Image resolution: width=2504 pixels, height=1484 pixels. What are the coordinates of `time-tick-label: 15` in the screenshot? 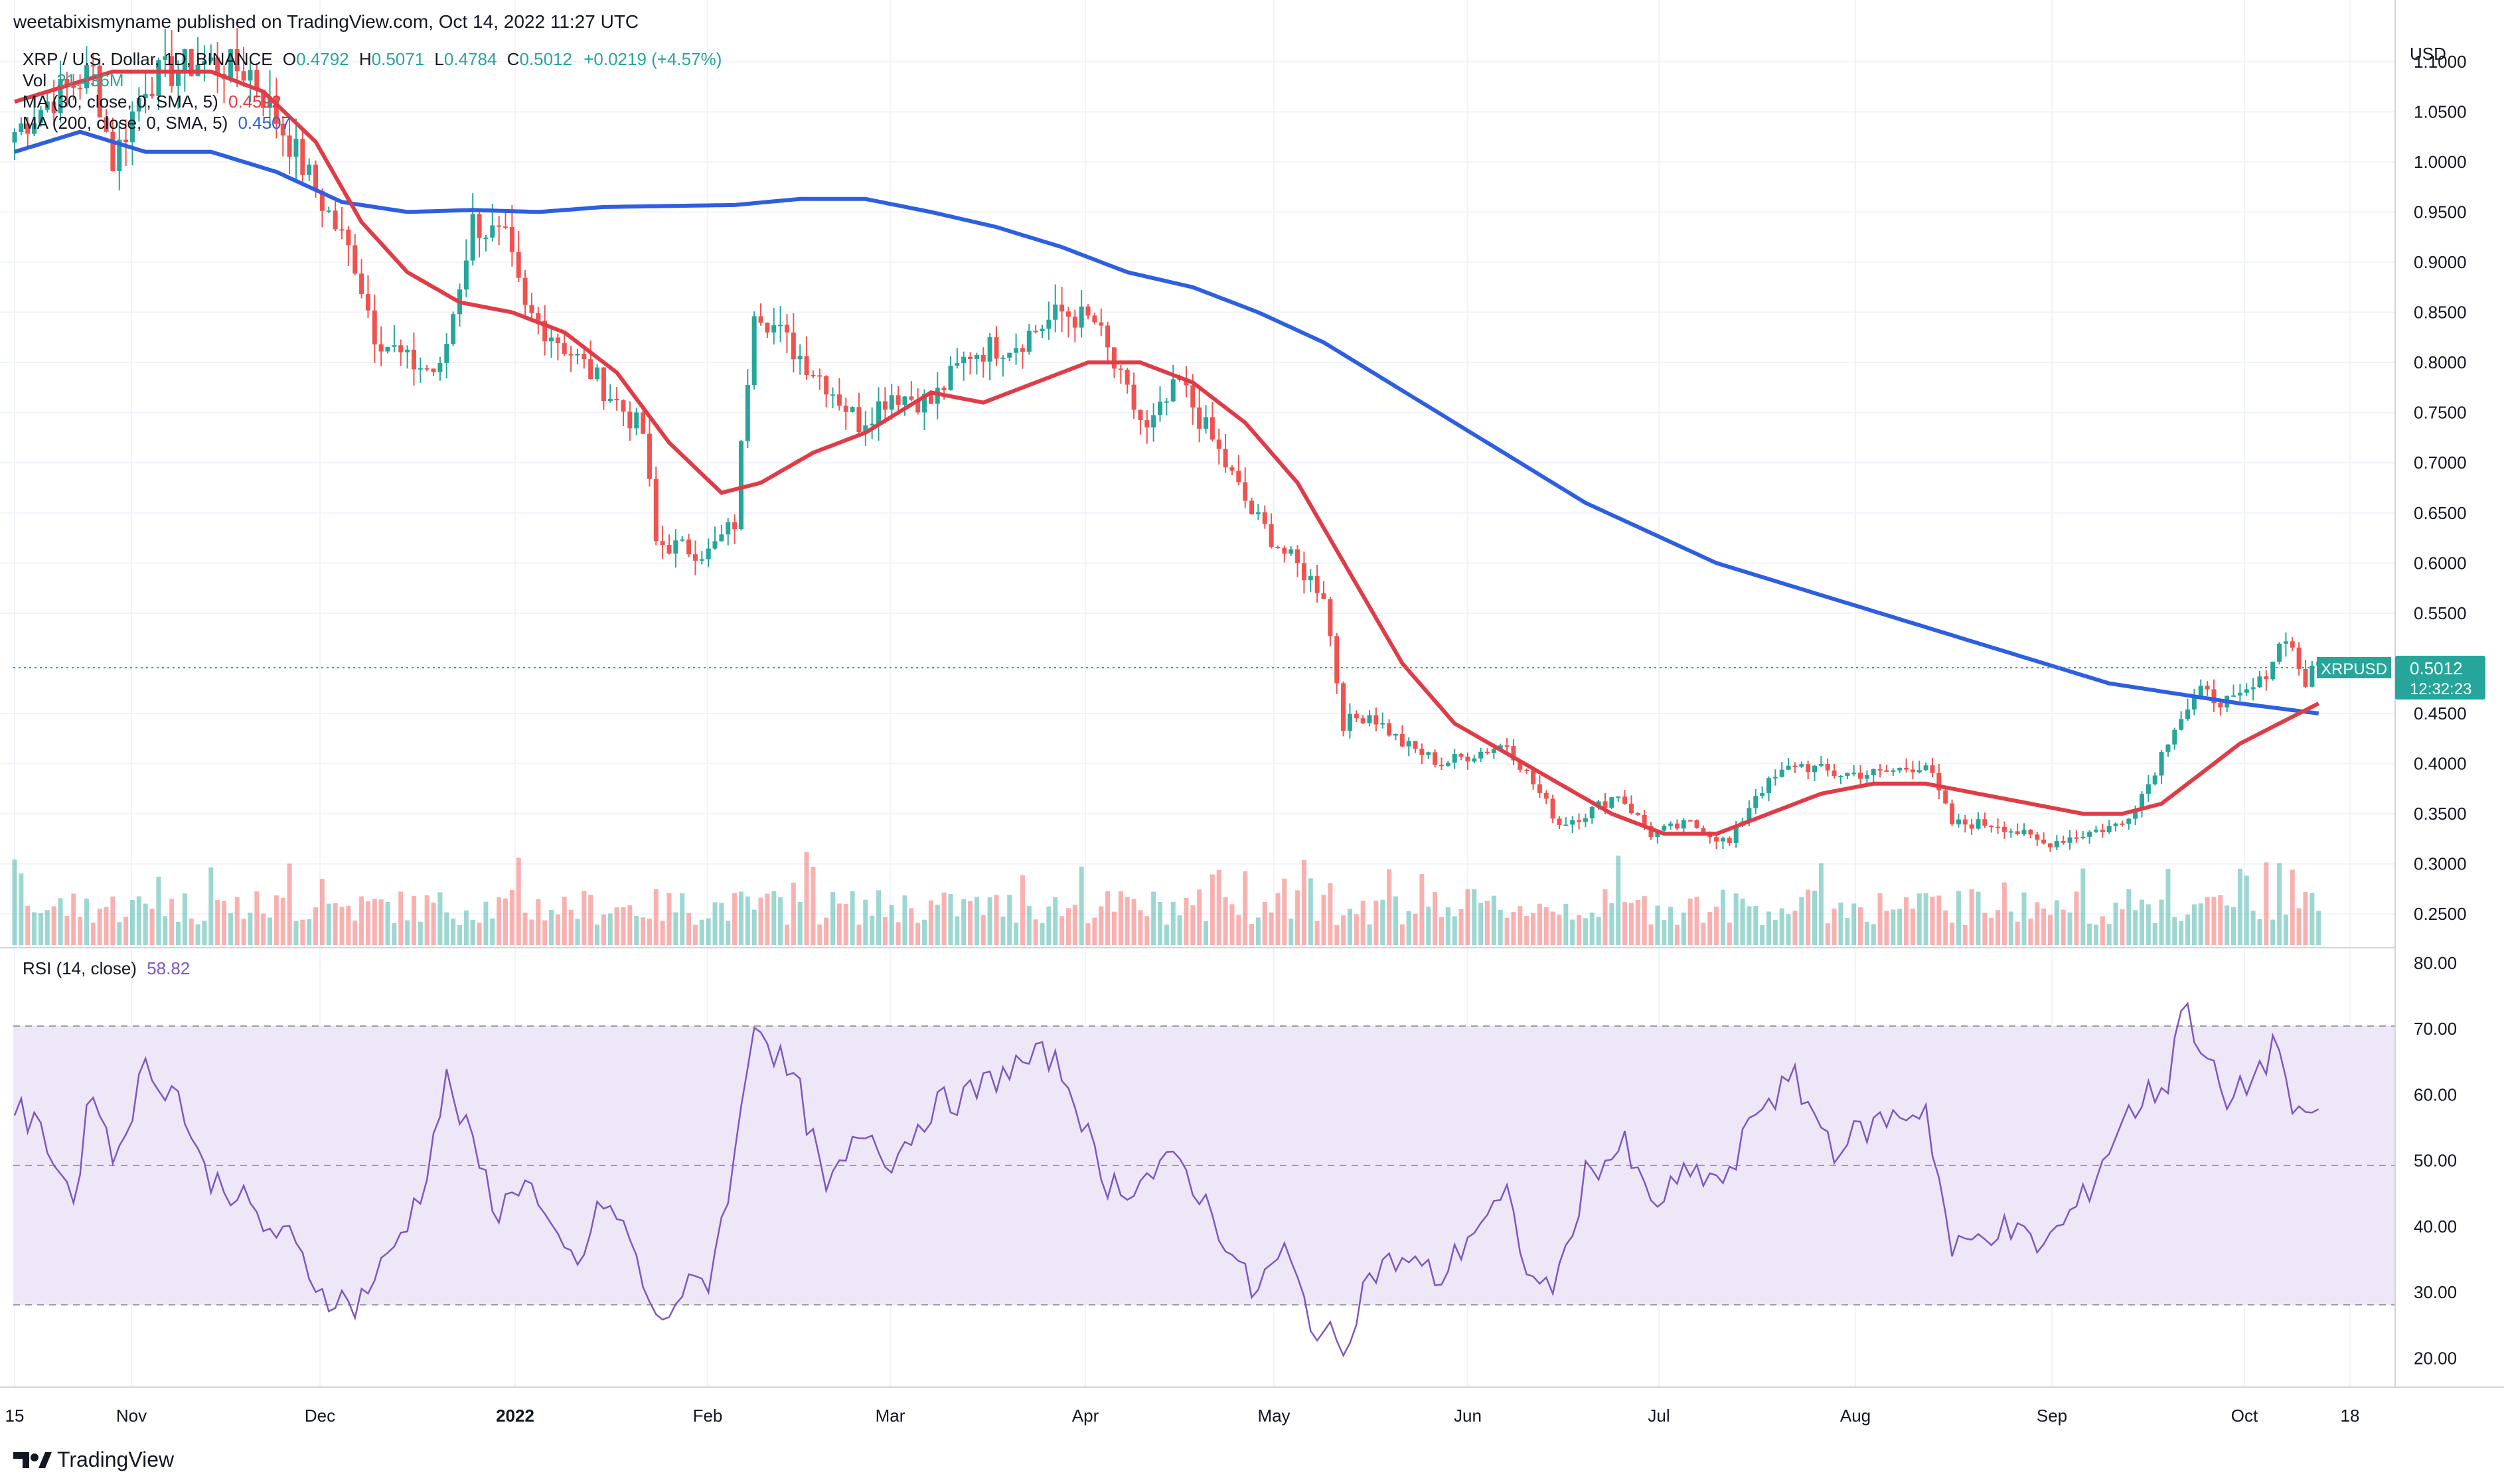 It's located at (15, 1416).